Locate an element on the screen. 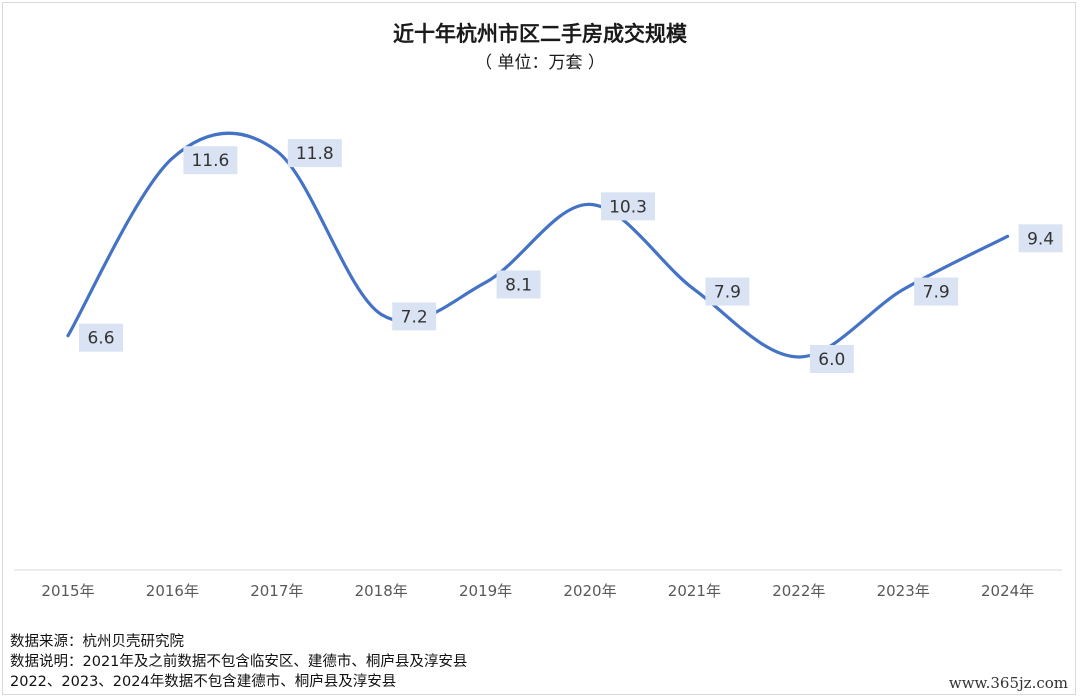 The width and height of the screenshot is (1080, 699). x-tick-label: 2022年 is located at coordinates (798, 591).